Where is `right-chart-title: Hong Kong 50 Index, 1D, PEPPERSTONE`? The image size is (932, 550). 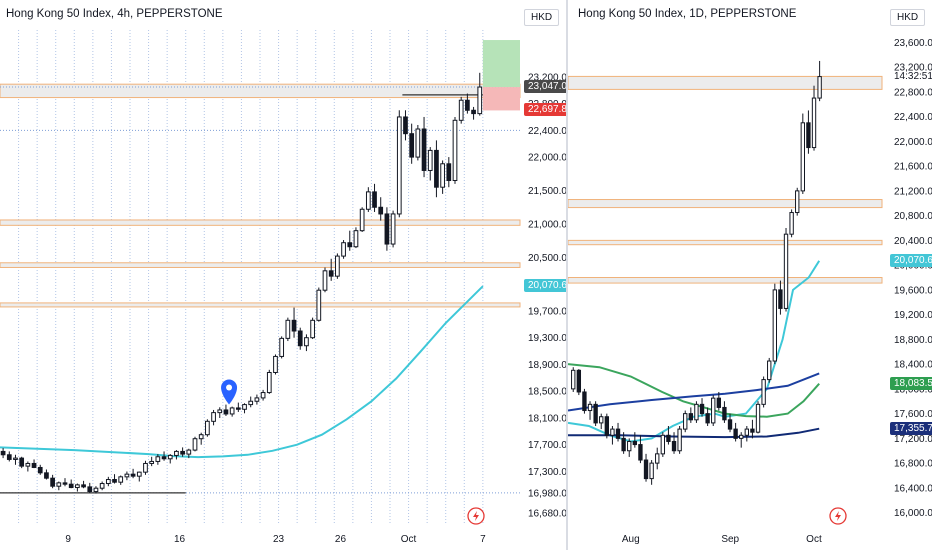 right-chart-title: Hong Kong 50 Index, 1D, PEPPERSTONE is located at coordinates (687, 14).